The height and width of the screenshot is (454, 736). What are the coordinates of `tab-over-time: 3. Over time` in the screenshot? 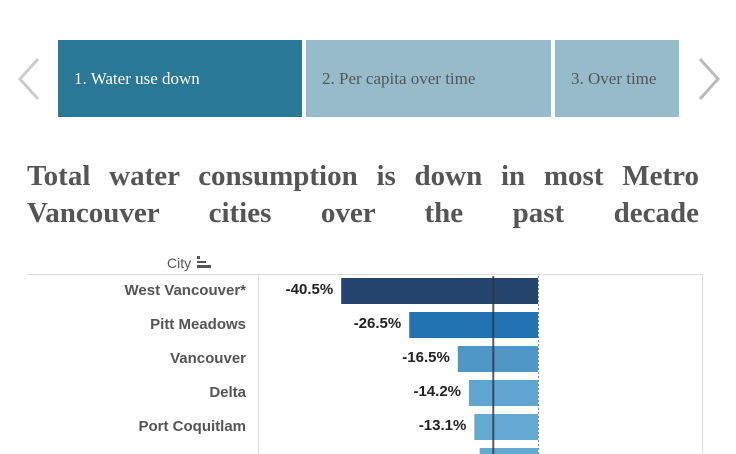 It's located at (617, 78).